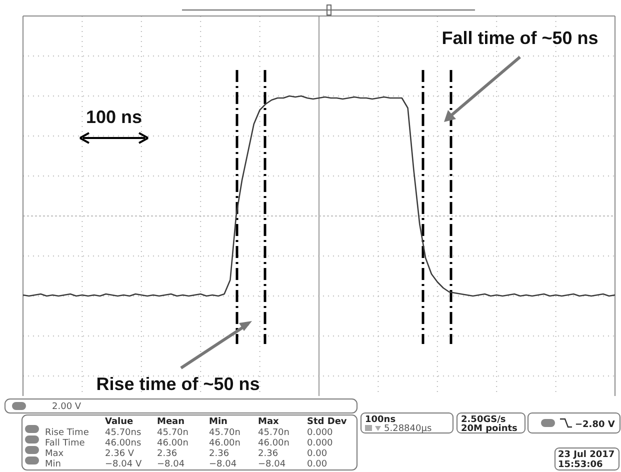 The height and width of the screenshot is (472, 621). I want to click on text: Fall time of ~50 ns, so click(520, 38).